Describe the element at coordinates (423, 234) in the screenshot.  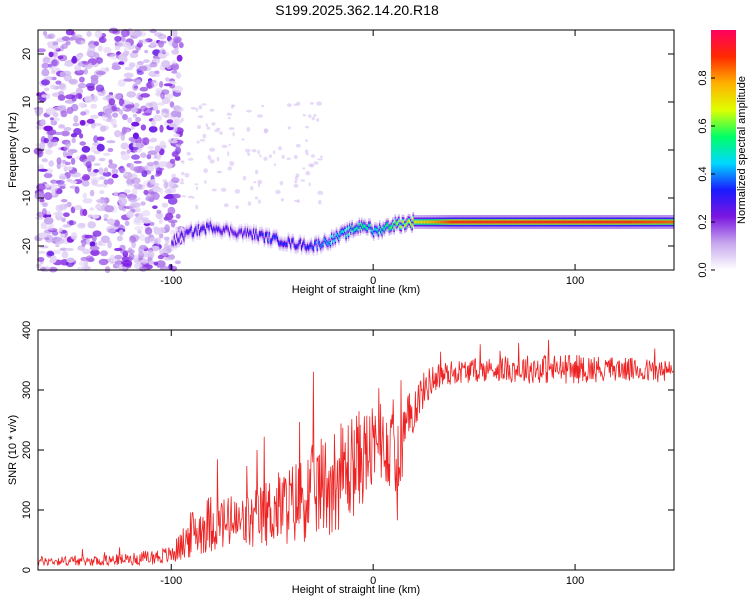
I see `heatmap-ridge-cells` at that location.